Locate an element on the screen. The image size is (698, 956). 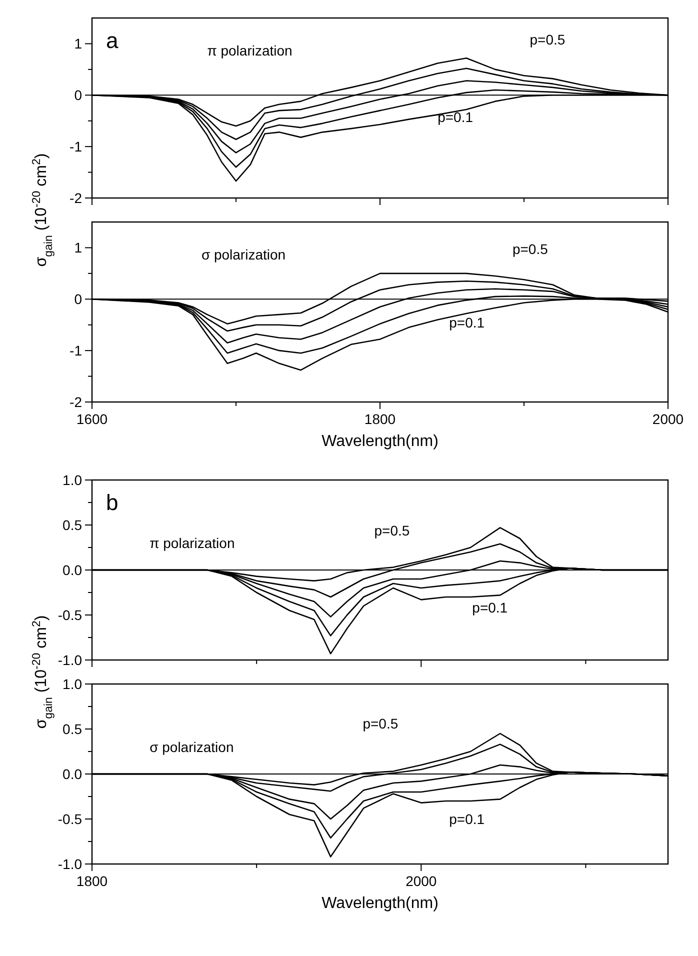
text: b is located at coordinates (112, 502).